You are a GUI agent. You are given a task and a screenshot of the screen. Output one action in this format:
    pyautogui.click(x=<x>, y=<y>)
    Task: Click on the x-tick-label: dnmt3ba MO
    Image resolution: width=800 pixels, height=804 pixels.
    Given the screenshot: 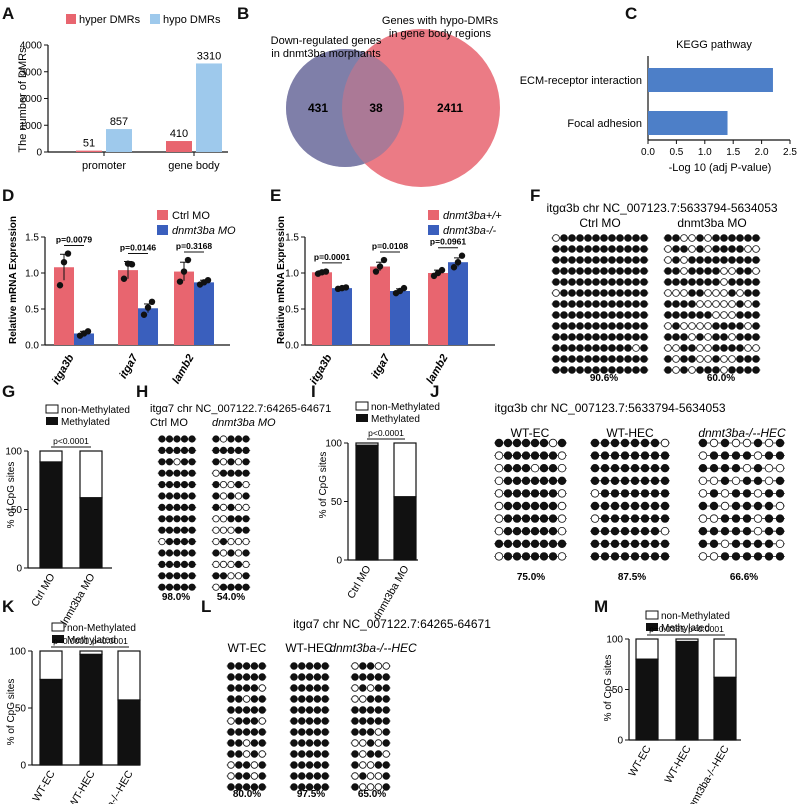 What is the action you would take?
    pyautogui.click(x=77, y=601)
    